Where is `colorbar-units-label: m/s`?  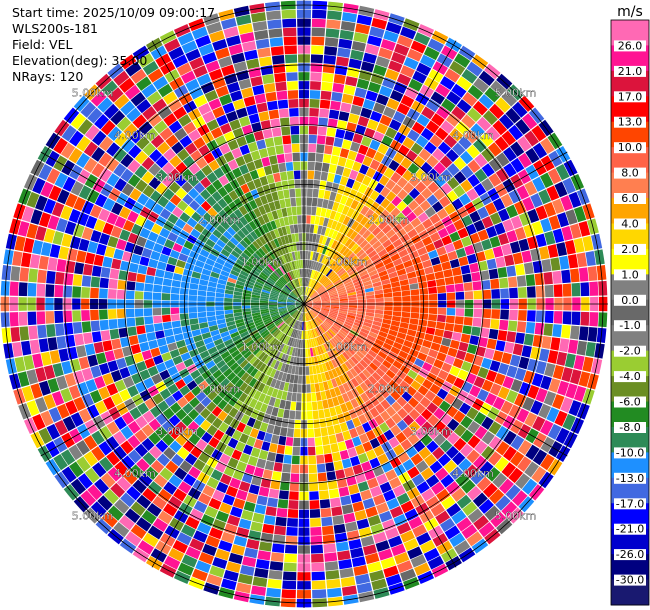 colorbar-units-label: m/s is located at coordinates (630, 12).